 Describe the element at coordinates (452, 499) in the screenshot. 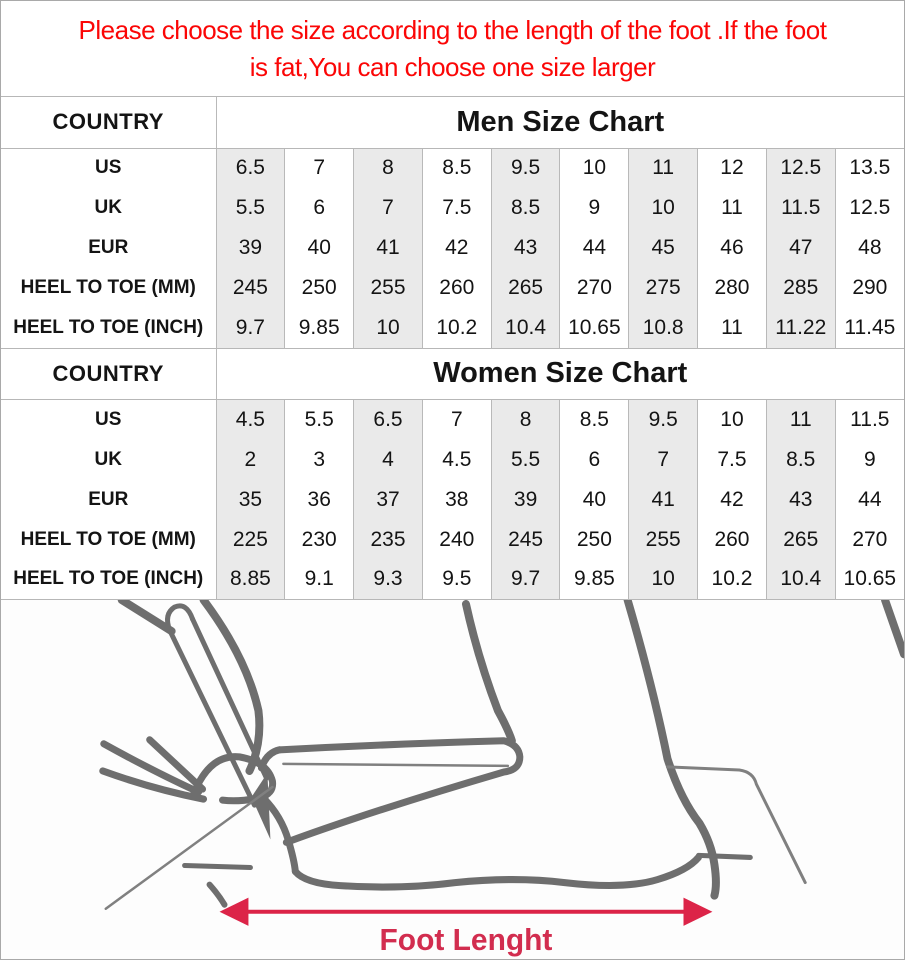

I see `table-row: EUR 35 36 37 38 39 40 41 42 43 44` at that location.